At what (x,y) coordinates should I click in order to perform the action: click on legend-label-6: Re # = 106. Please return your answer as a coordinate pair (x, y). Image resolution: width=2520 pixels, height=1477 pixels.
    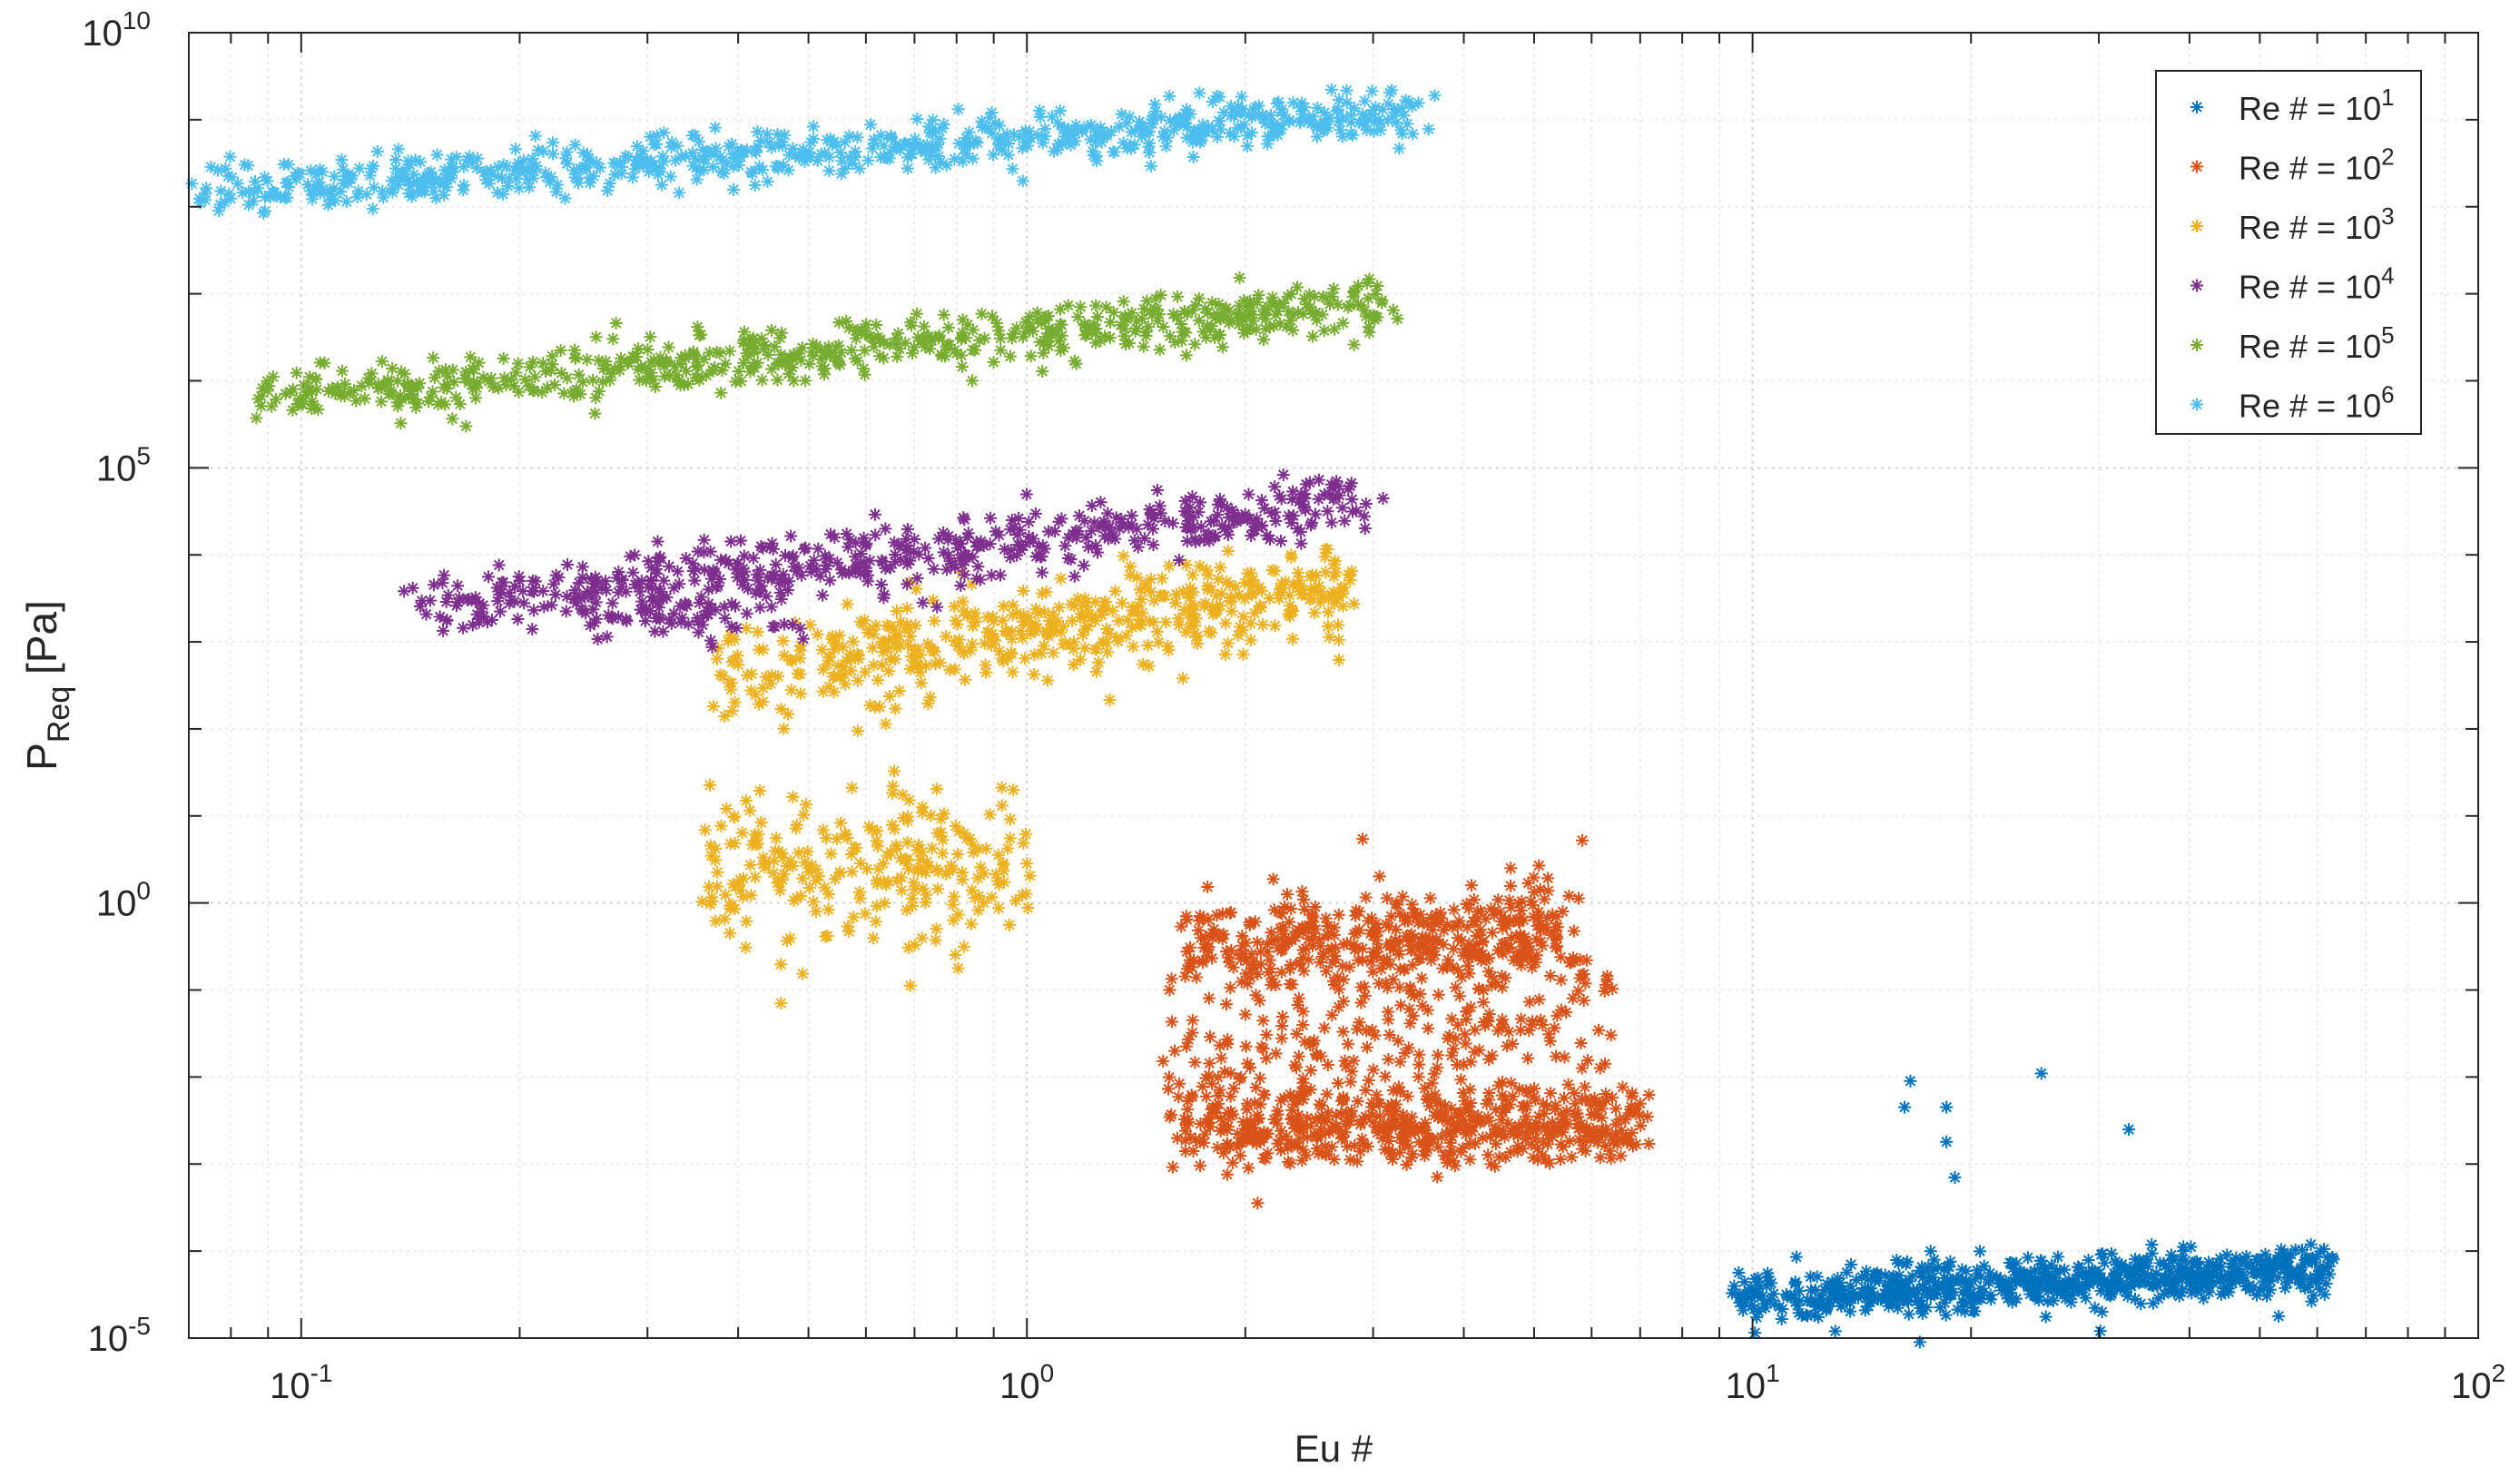
    Looking at the image, I should click on (2317, 403).